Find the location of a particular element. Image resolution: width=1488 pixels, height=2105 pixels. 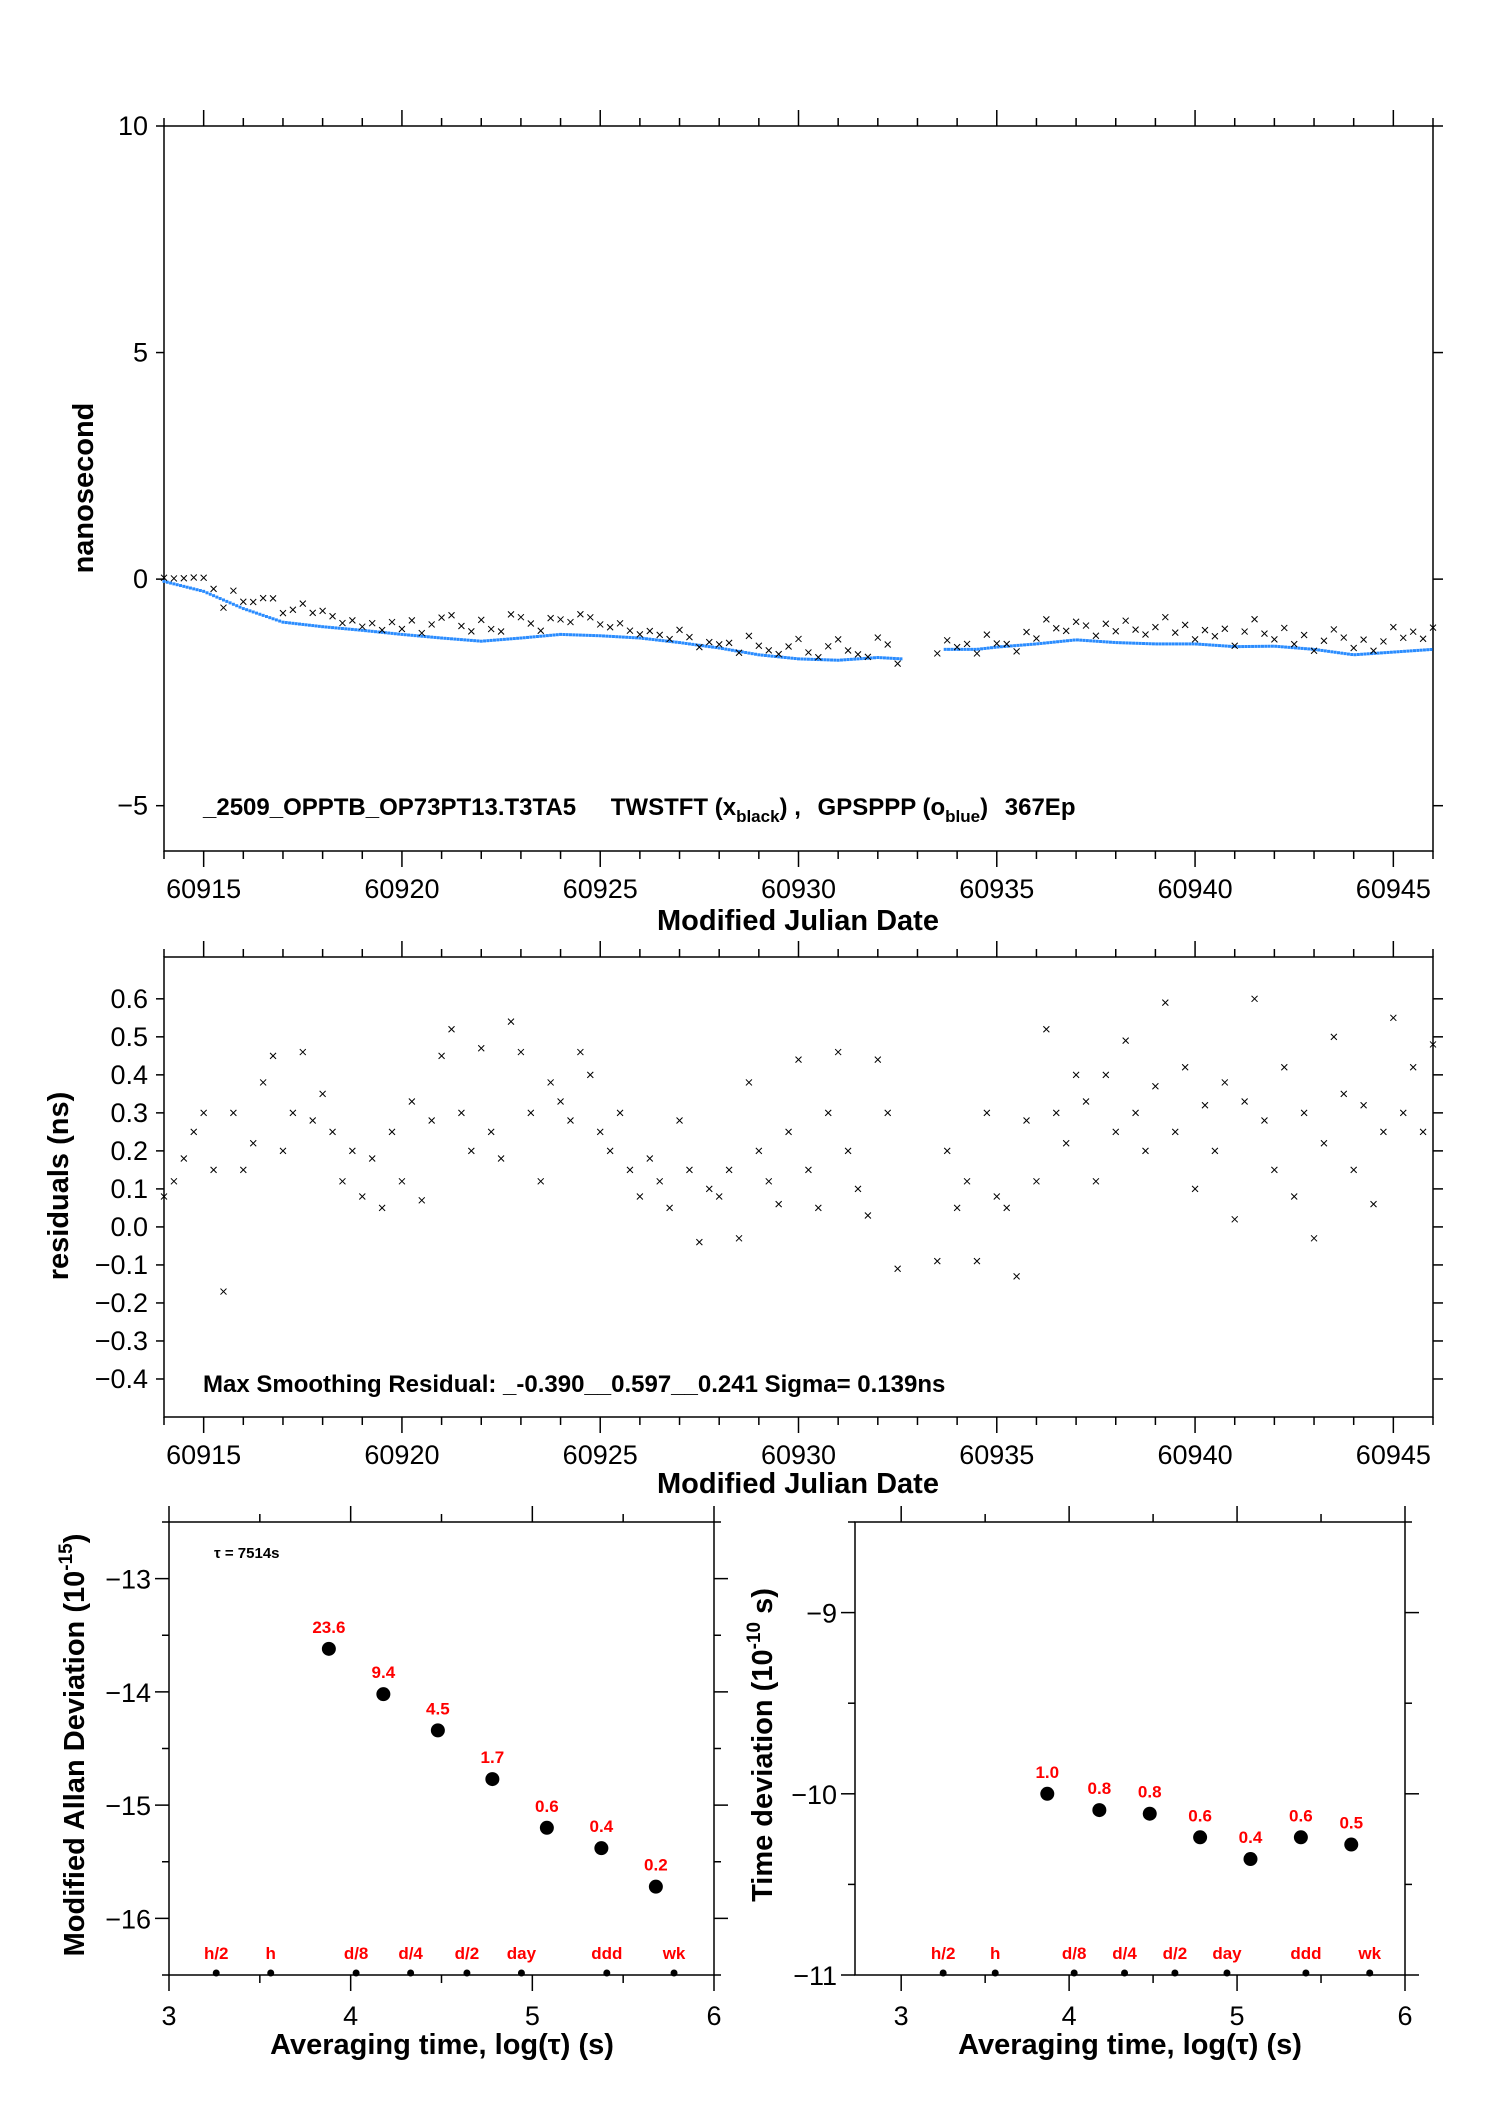

y-axis-label: nanosecond is located at coordinates (84, 488).